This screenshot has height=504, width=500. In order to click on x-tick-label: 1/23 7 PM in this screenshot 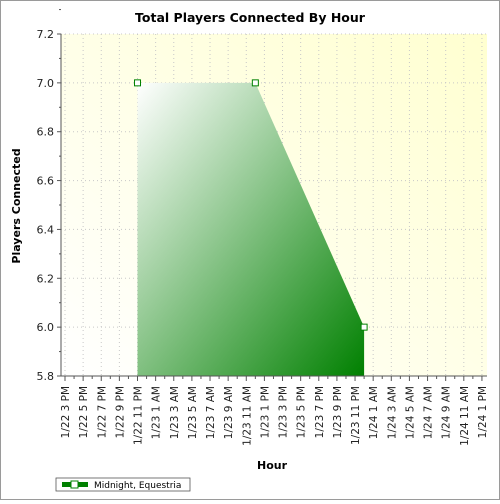, I will do `click(320, 412)`.